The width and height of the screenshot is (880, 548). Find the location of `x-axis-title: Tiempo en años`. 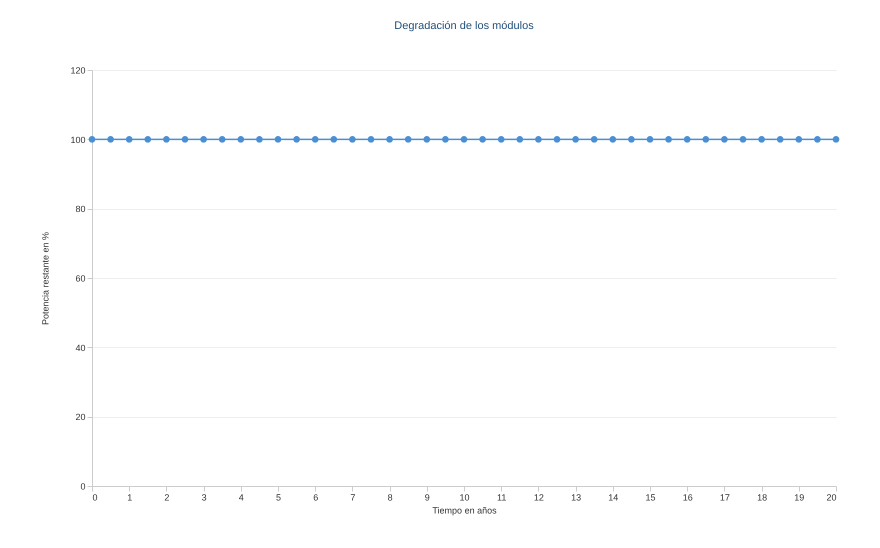

x-axis-title: Tiempo en años is located at coordinates (465, 511).